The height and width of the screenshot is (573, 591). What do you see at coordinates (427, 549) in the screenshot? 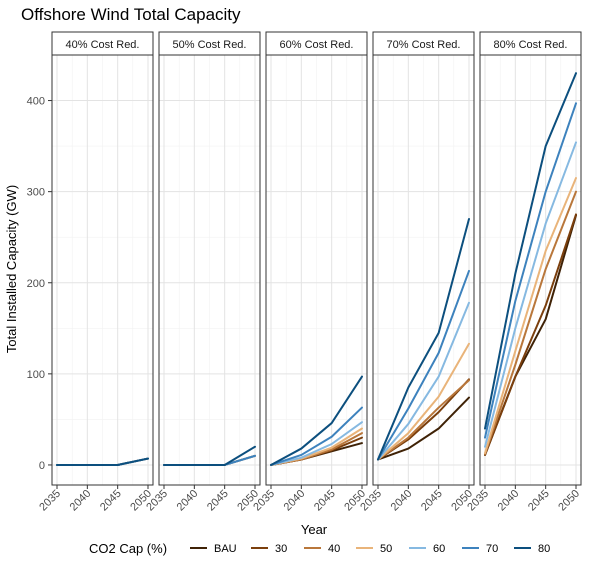
I see `legend-item: 60` at bounding box center [427, 549].